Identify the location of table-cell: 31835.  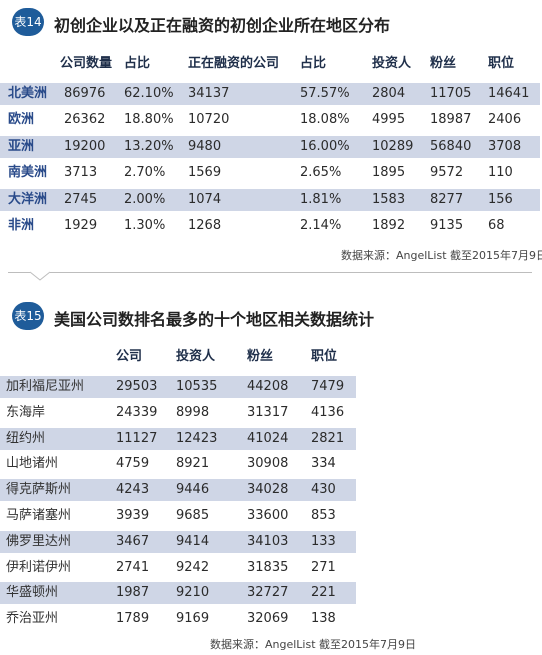
(268, 567).